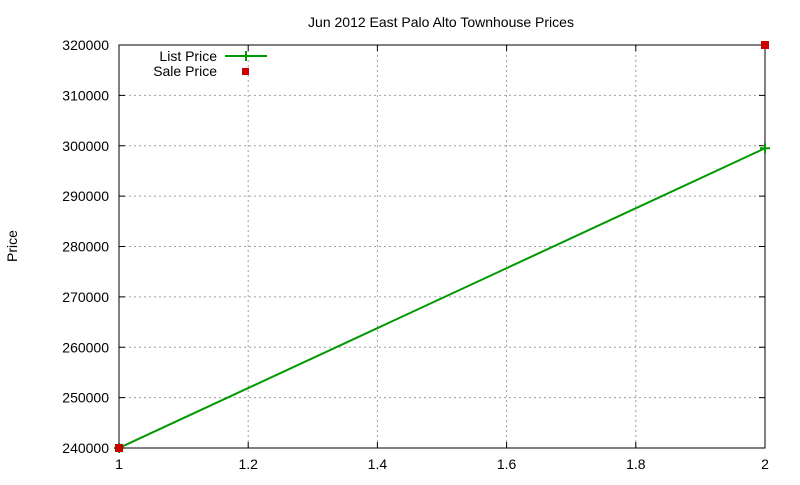 The height and width of the screenshot is (485, 800). I want to click on y-tick-label: 300000, so click(85, 146).